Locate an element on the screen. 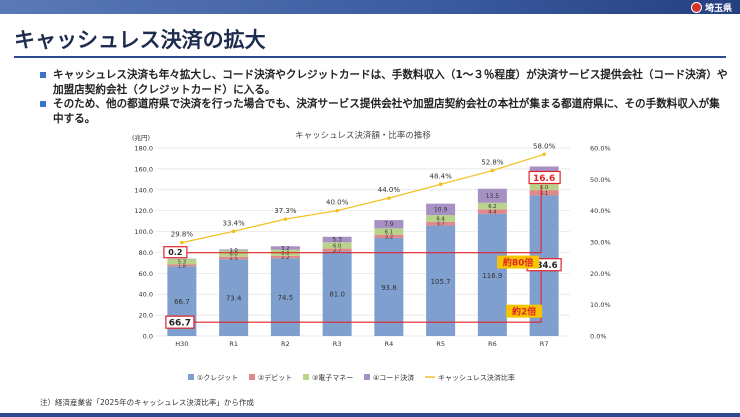 This screenshot has width=740, height=417. ratio-label: 29.8% is located at coordinates (182, 235).